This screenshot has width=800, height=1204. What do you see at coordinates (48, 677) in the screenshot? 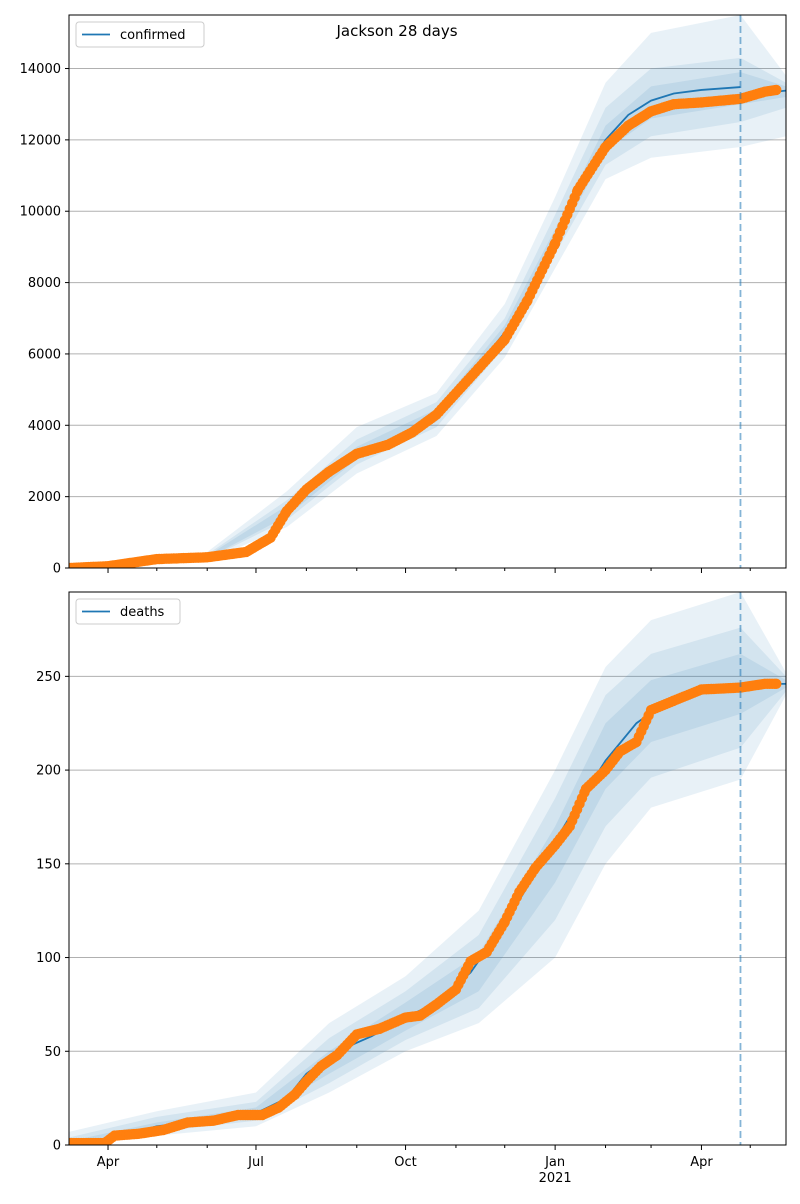
I see `y-tick-label: 250` at bounding box center [48, 677].